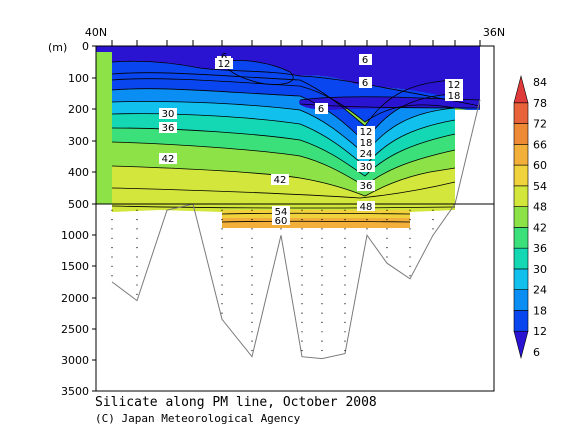 The height and width of the screenshot is (441, 570). I want to click on contour-label: 48, so click(366, 207).